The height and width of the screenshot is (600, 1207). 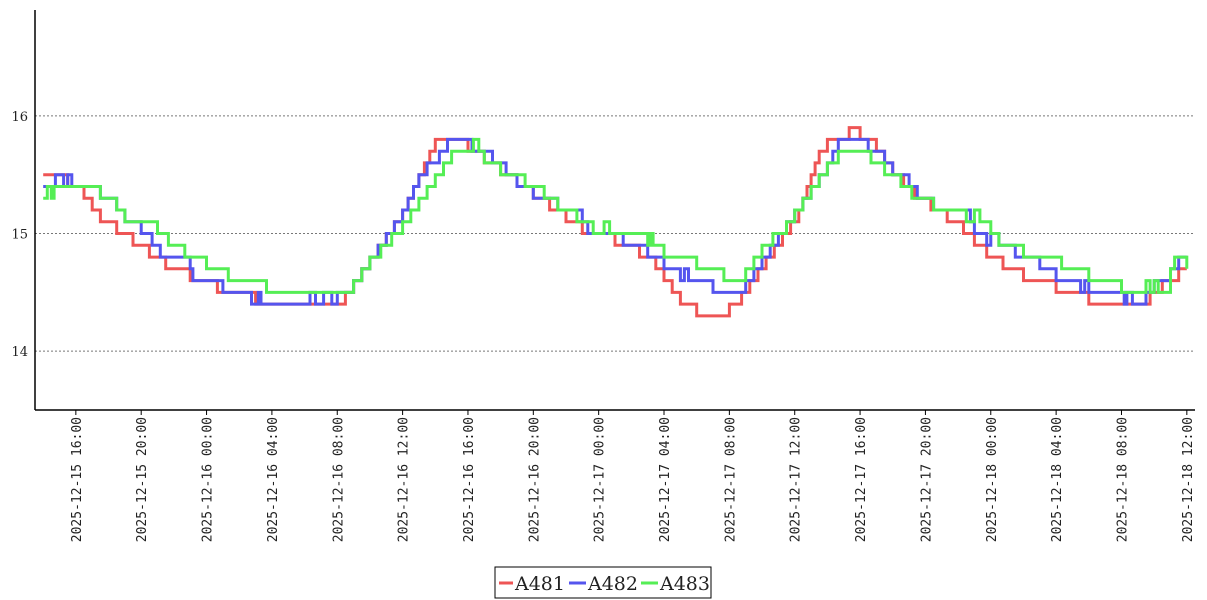 What do you see at coordinates (142, 479) in the screenshot?
I see `x-tick-label-1: 2025-12-15 20:00` at bounding box center [142, 479].